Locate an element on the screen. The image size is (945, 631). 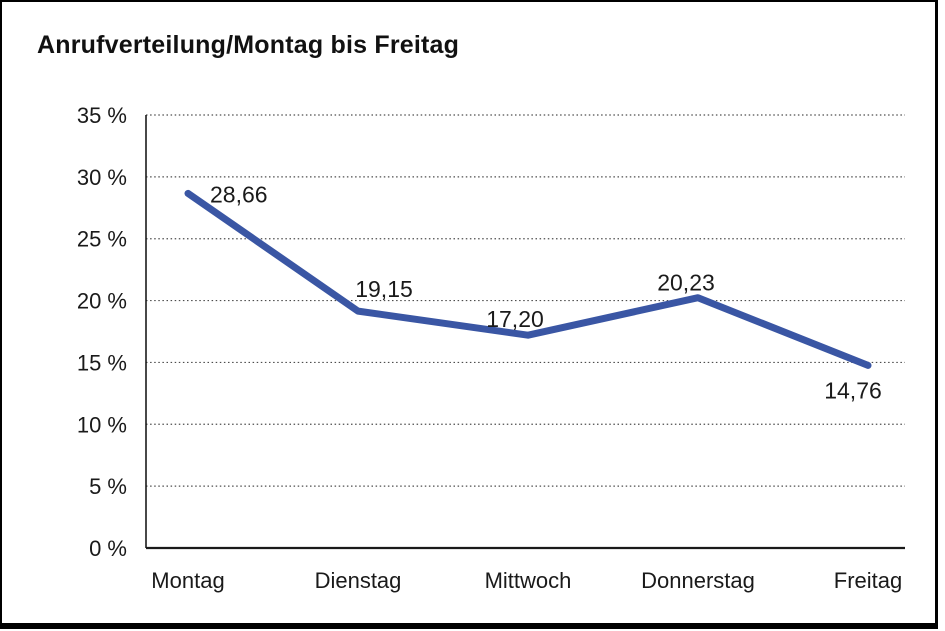
y-tick-label: 25 % is located at coordinates (102, 239).